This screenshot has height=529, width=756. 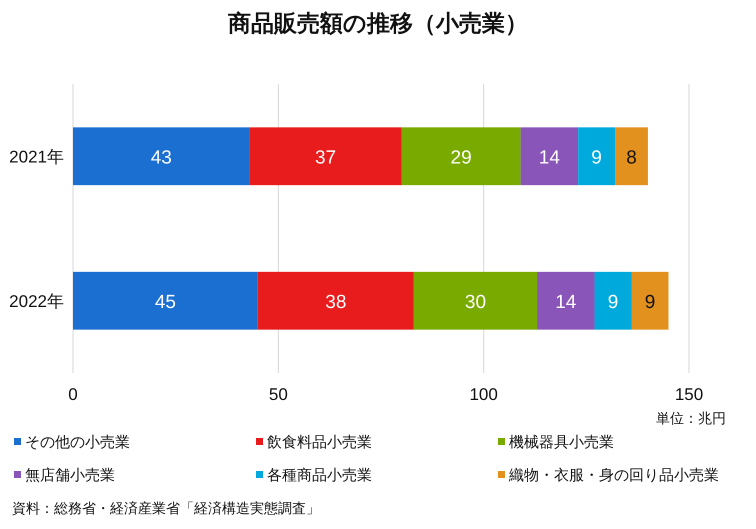 What do you see at coordinates (483, 394) in the screenshot?
I see `x-tick: 100` at bounding box center [483, 394].